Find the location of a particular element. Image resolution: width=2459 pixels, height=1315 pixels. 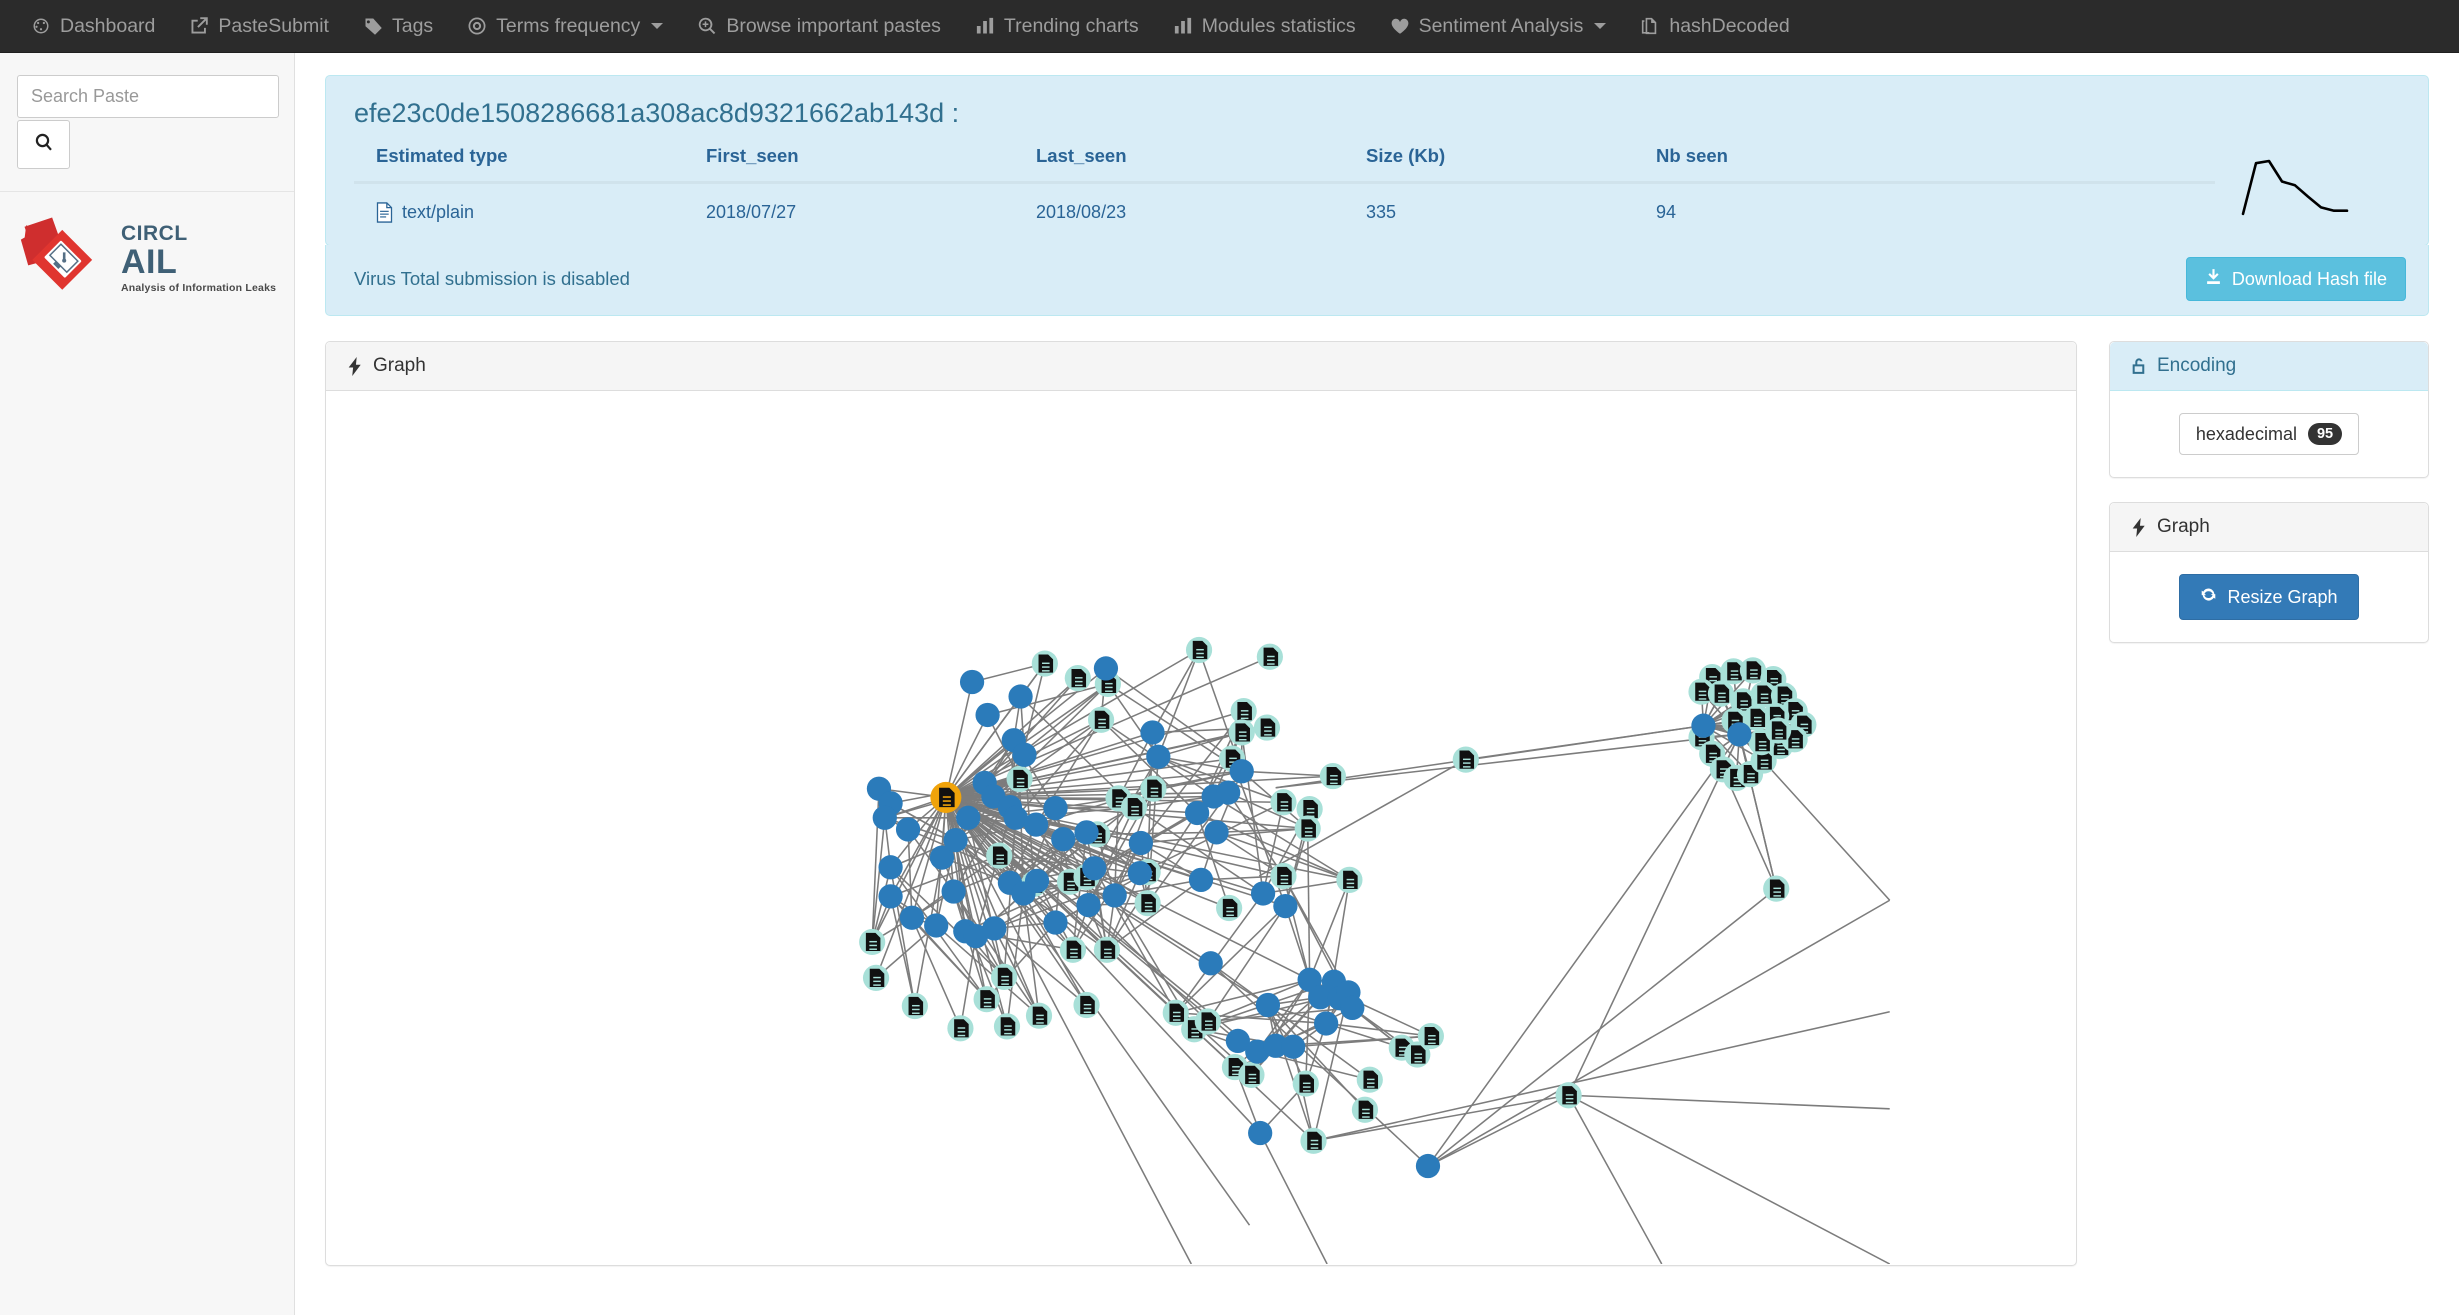

download-hash-file-button: Download Hash file is located at coordinates (2295, 279).